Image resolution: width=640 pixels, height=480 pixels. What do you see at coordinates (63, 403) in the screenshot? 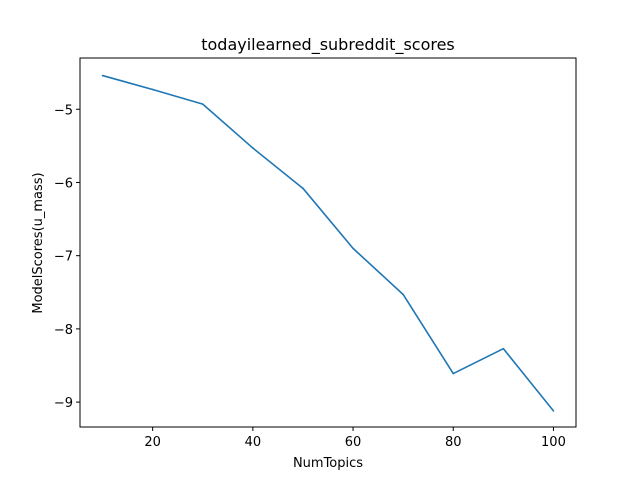
I see `y-tick-label: −9` at bounding box center [63, 403].